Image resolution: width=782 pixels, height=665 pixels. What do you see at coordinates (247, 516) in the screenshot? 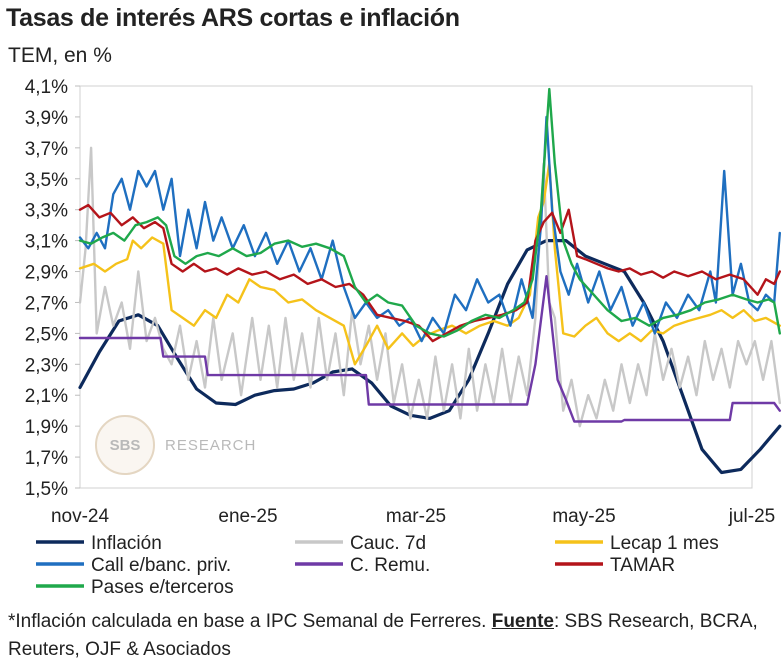
I see `x-tick-label: ene-25` at bounding box center [247, 516].